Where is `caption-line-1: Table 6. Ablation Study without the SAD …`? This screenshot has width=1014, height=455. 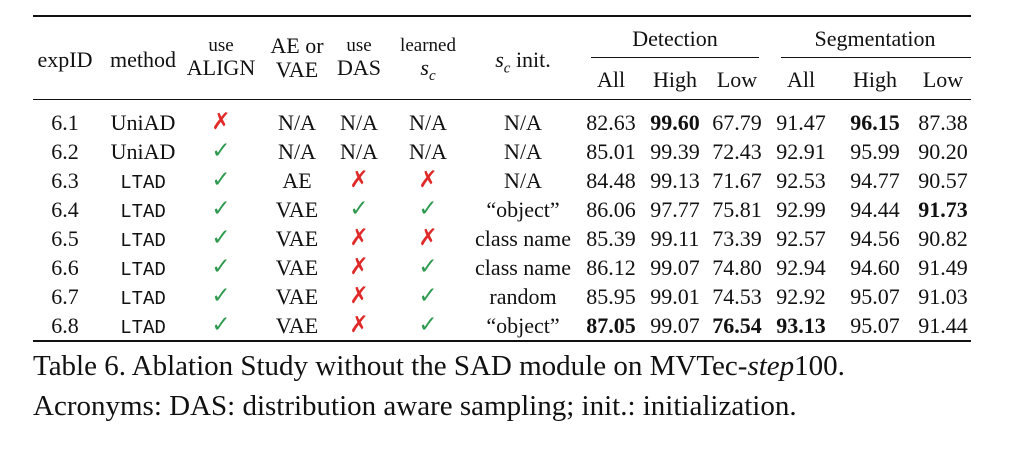
caption-line-1: Table 6. Ablation Study without the SAD … is located at coordinates (439, 366).